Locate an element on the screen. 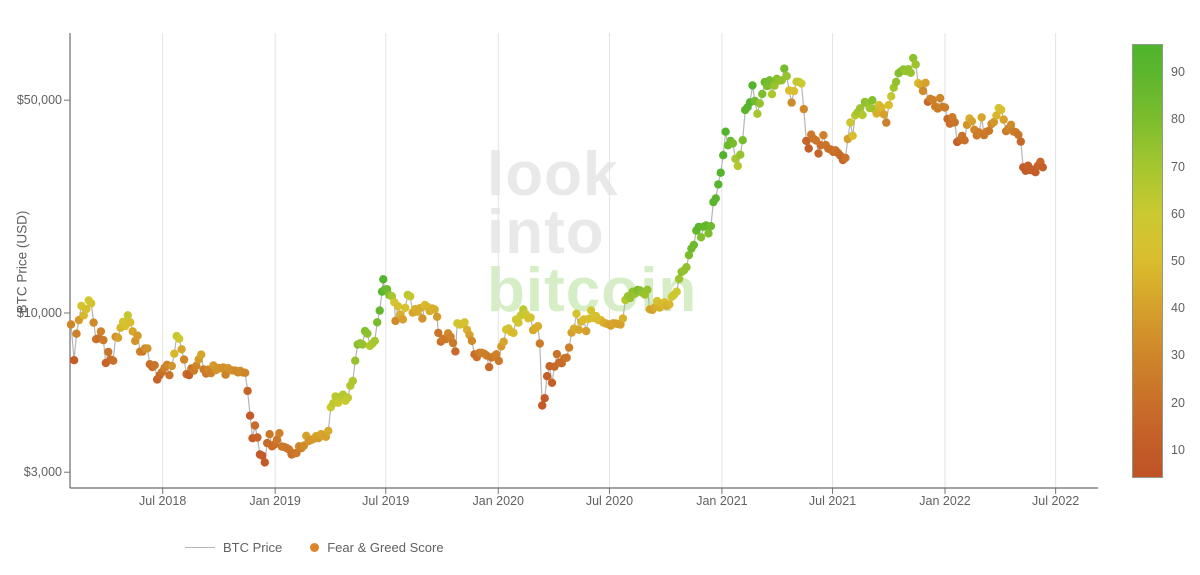  legend-item-fear-greed: Fear & Greed Score is located at coordinates (377, 547).